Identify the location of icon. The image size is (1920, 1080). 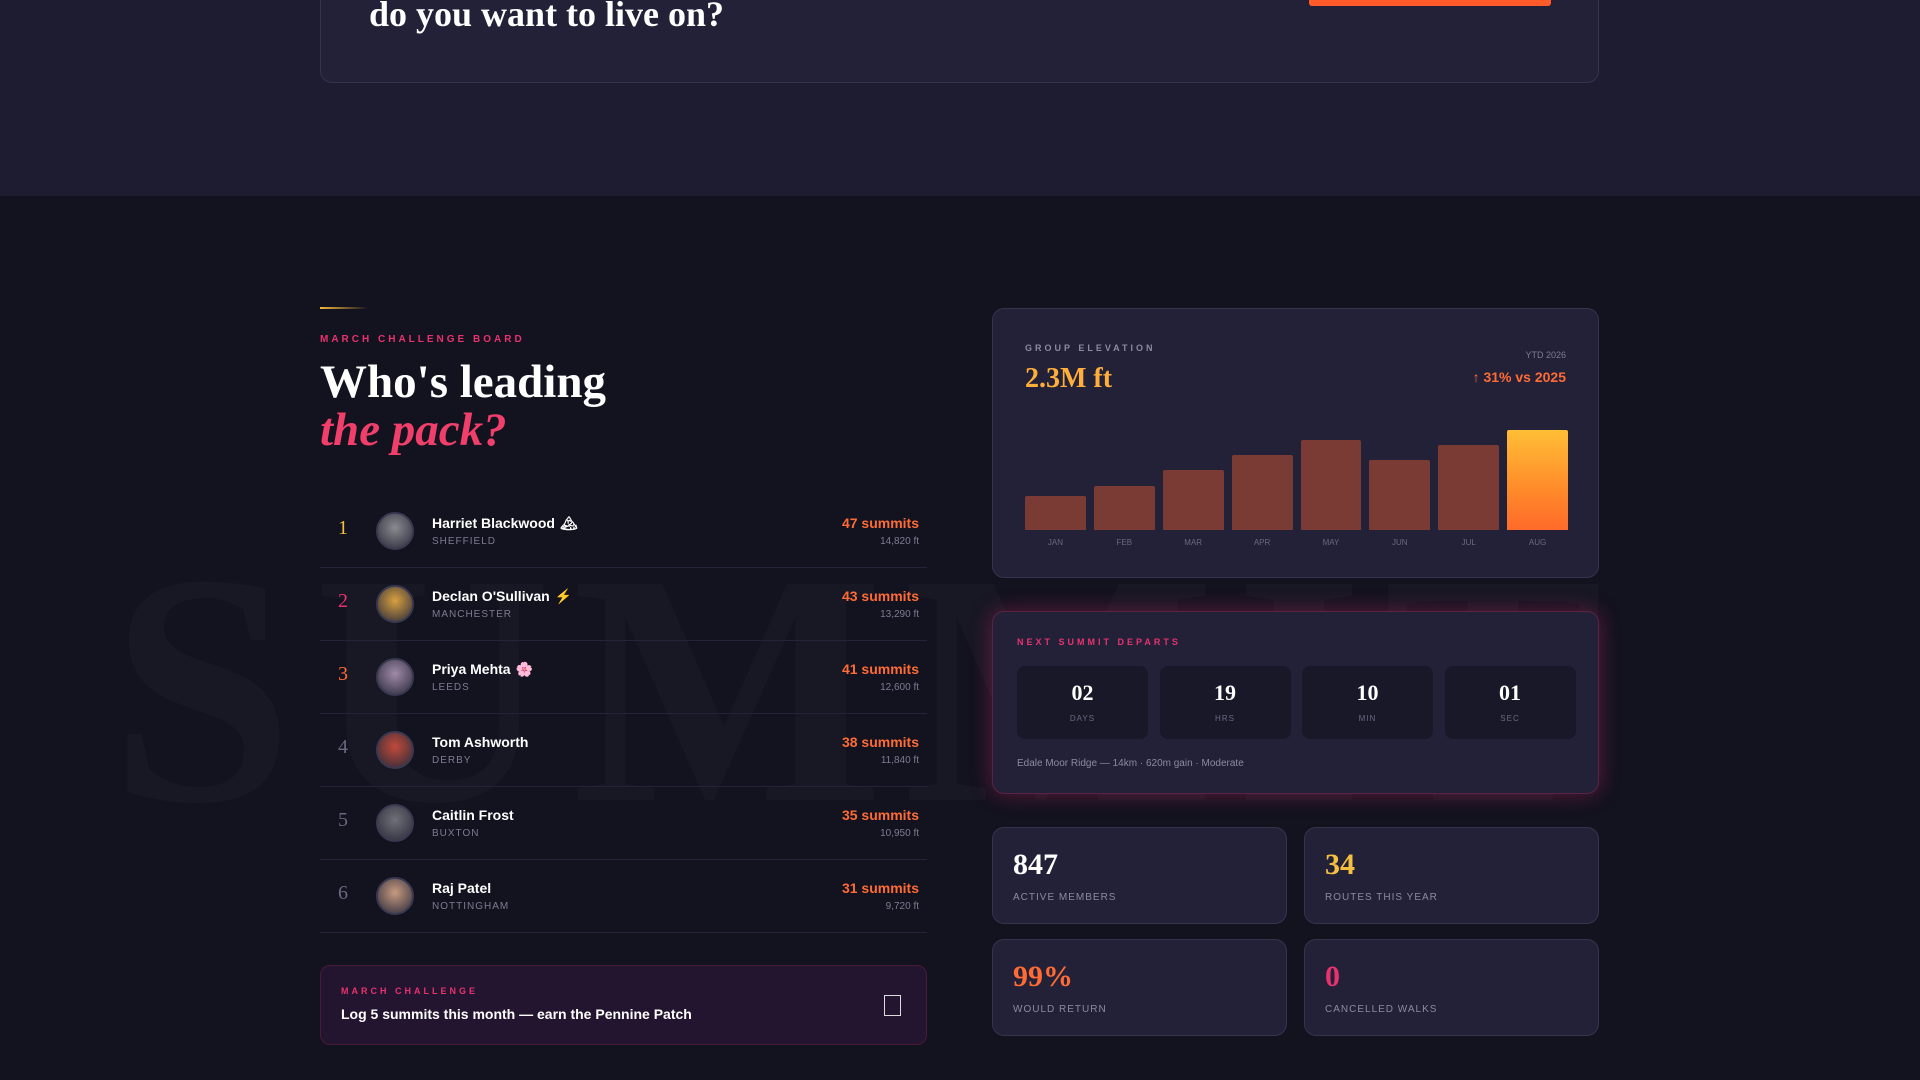
(892, 1005).